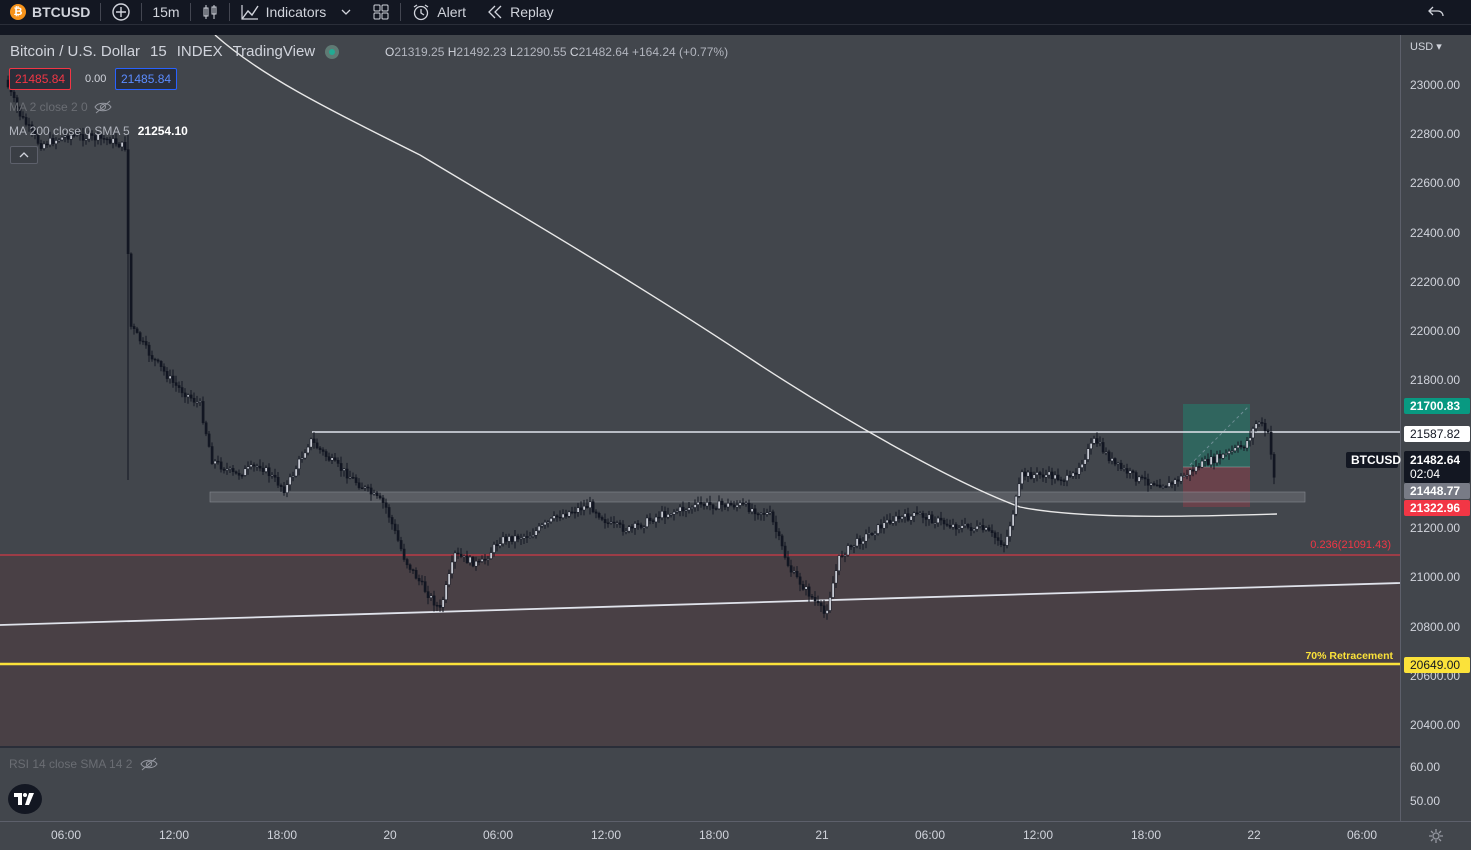  Describe the element at coordinates (61, 12) in the screenshot. I see `symbol-name: BTCUSD` at that location.